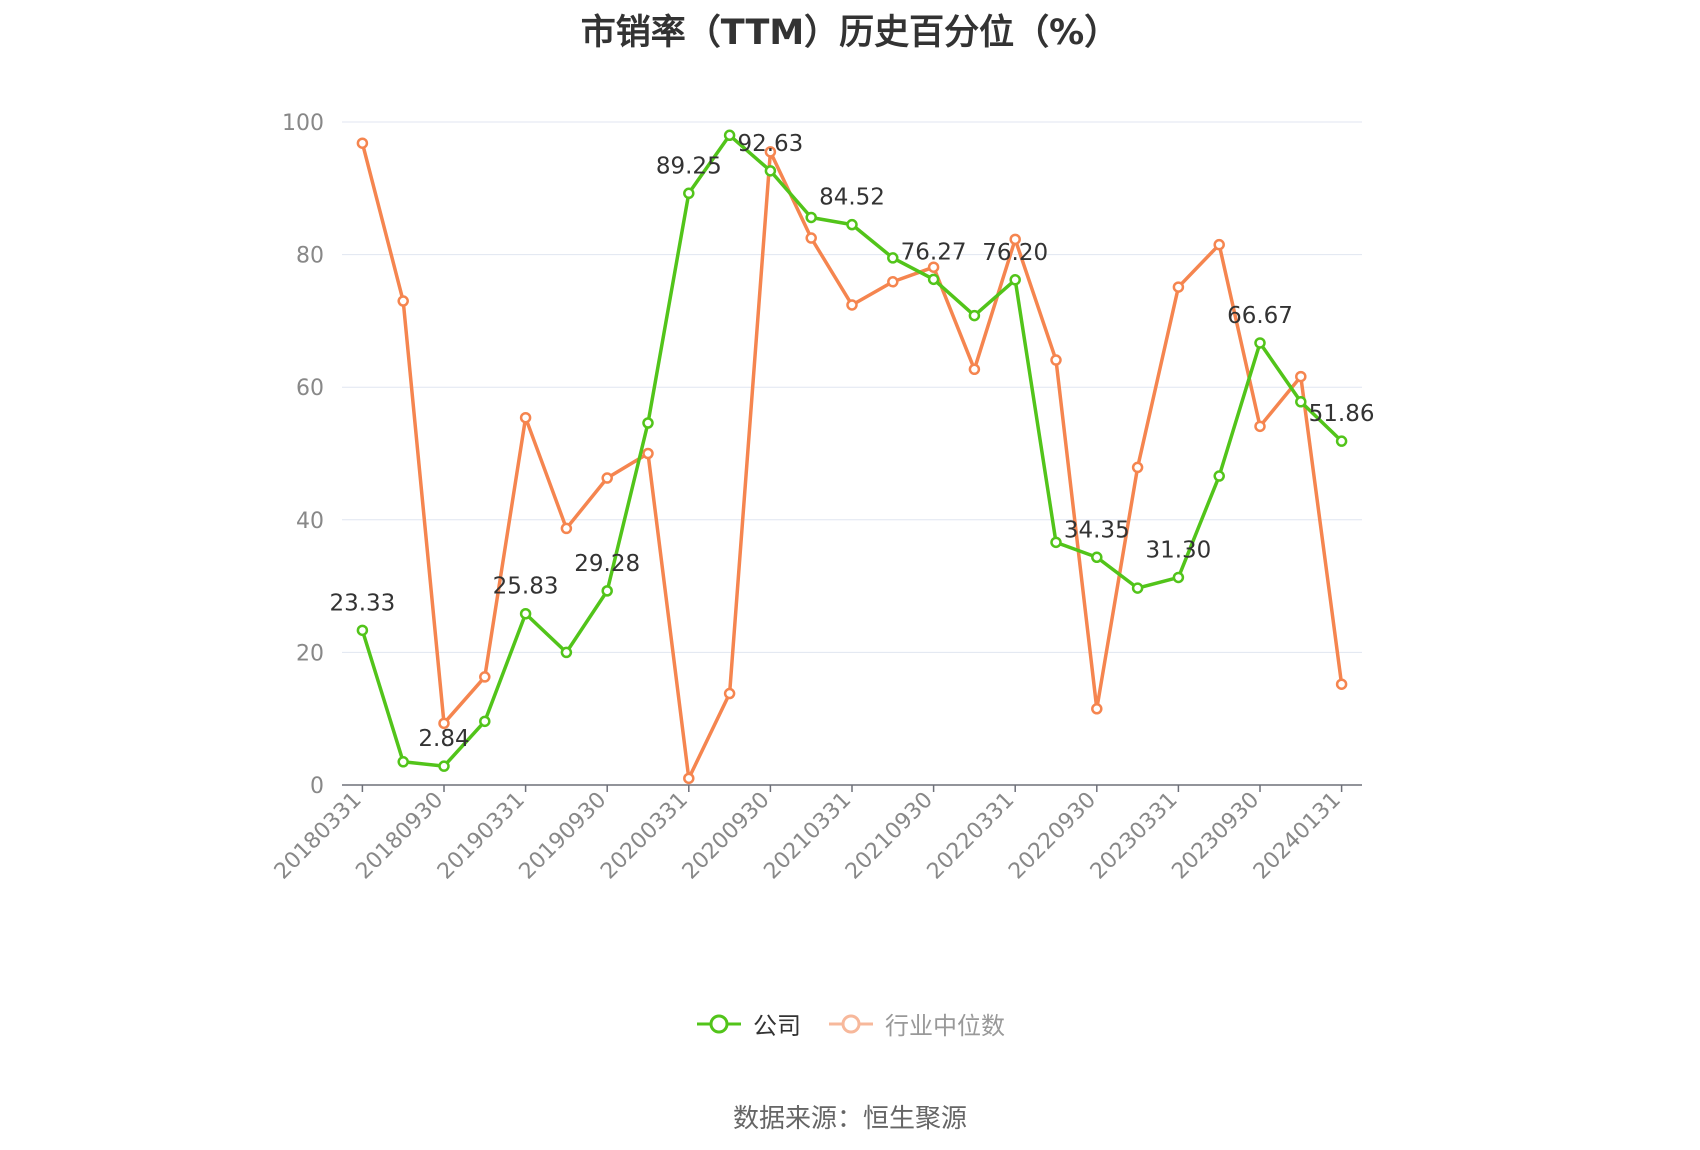 This screenshot has height=1150, width=1700. I want to click on x-tick-label: 20230331, so click(1134, 836).